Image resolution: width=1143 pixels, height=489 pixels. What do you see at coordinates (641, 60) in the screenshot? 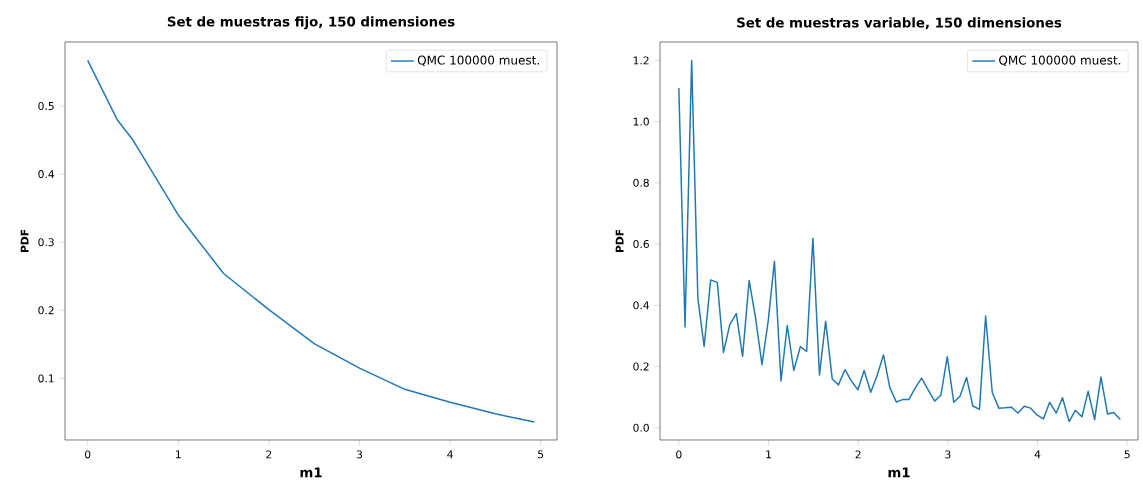
I see `y-tick-label: 1.2` at bounding box center [641, 60].